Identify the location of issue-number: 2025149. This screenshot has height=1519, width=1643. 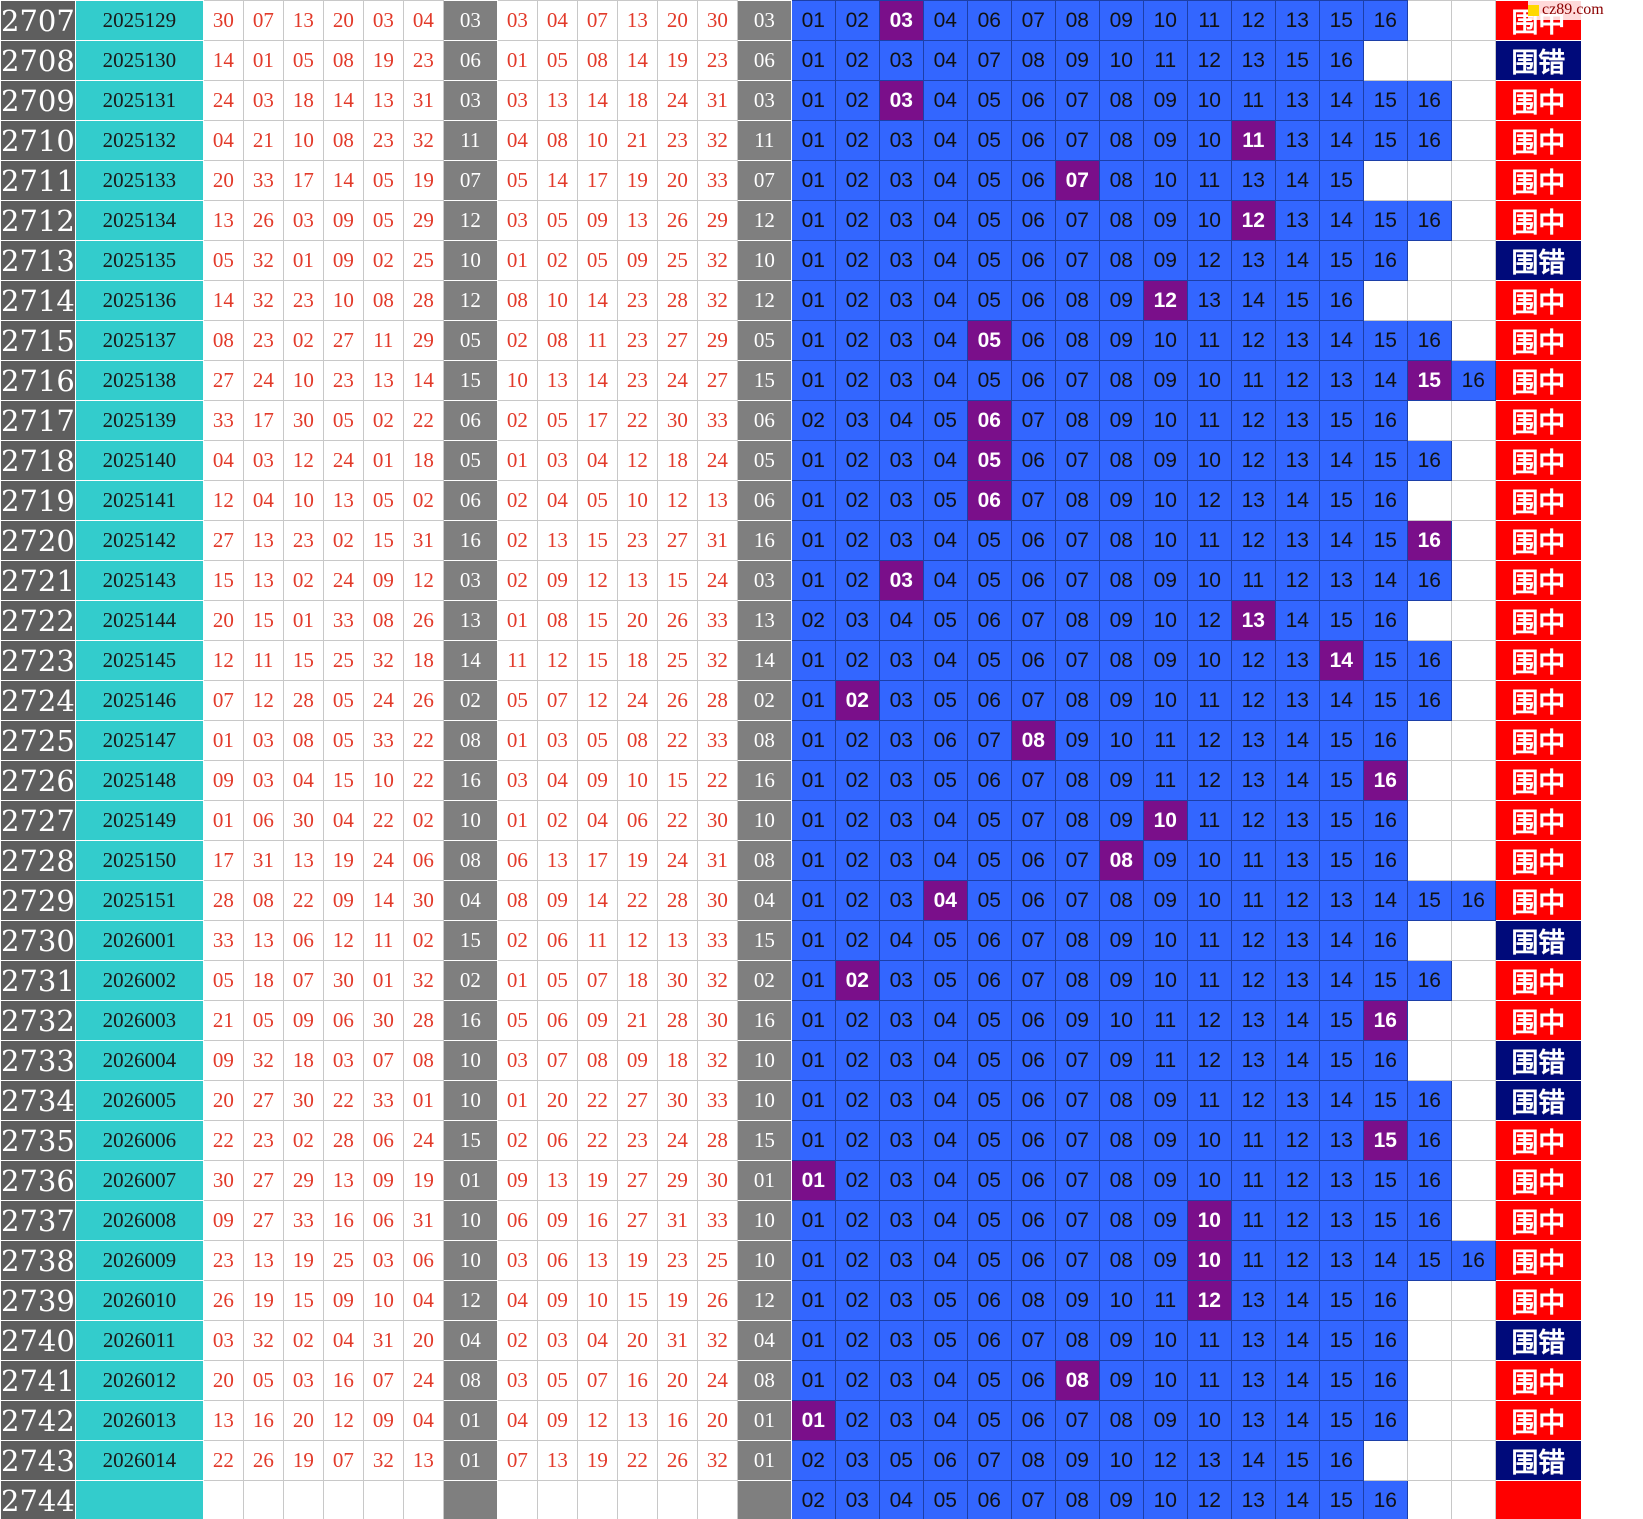
(139, 820).